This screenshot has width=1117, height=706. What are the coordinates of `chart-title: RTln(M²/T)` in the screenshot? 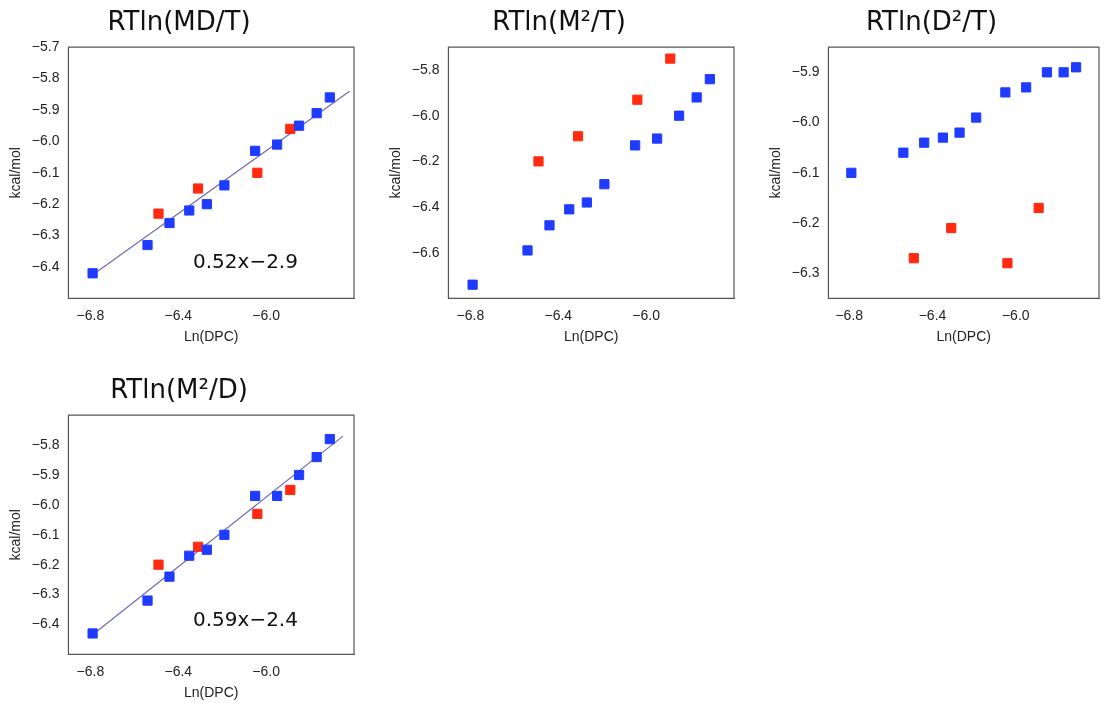 It's located at (559, 21).